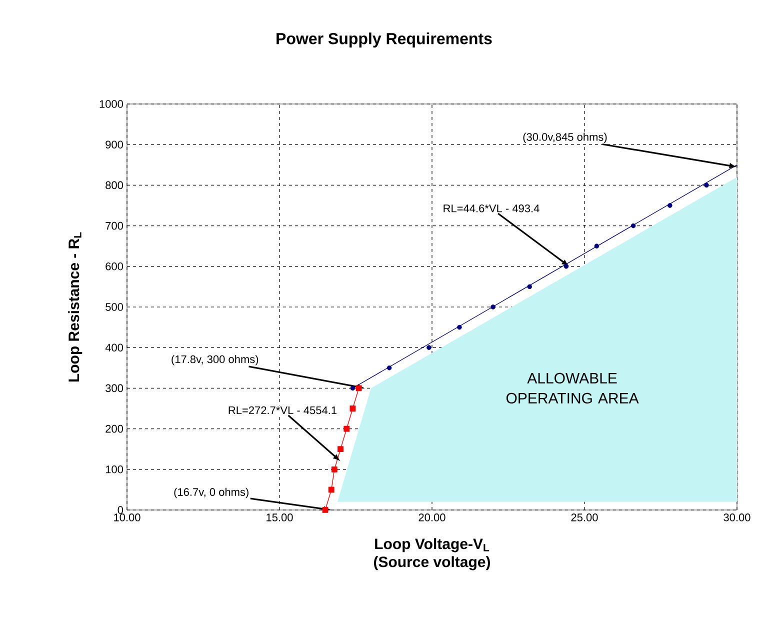 Image resolution: width=769 pixels, height=634 pixels. Describe the element at coordinates (115, 266) in the screenshot. I see `y-tick-label: 600` at that location.